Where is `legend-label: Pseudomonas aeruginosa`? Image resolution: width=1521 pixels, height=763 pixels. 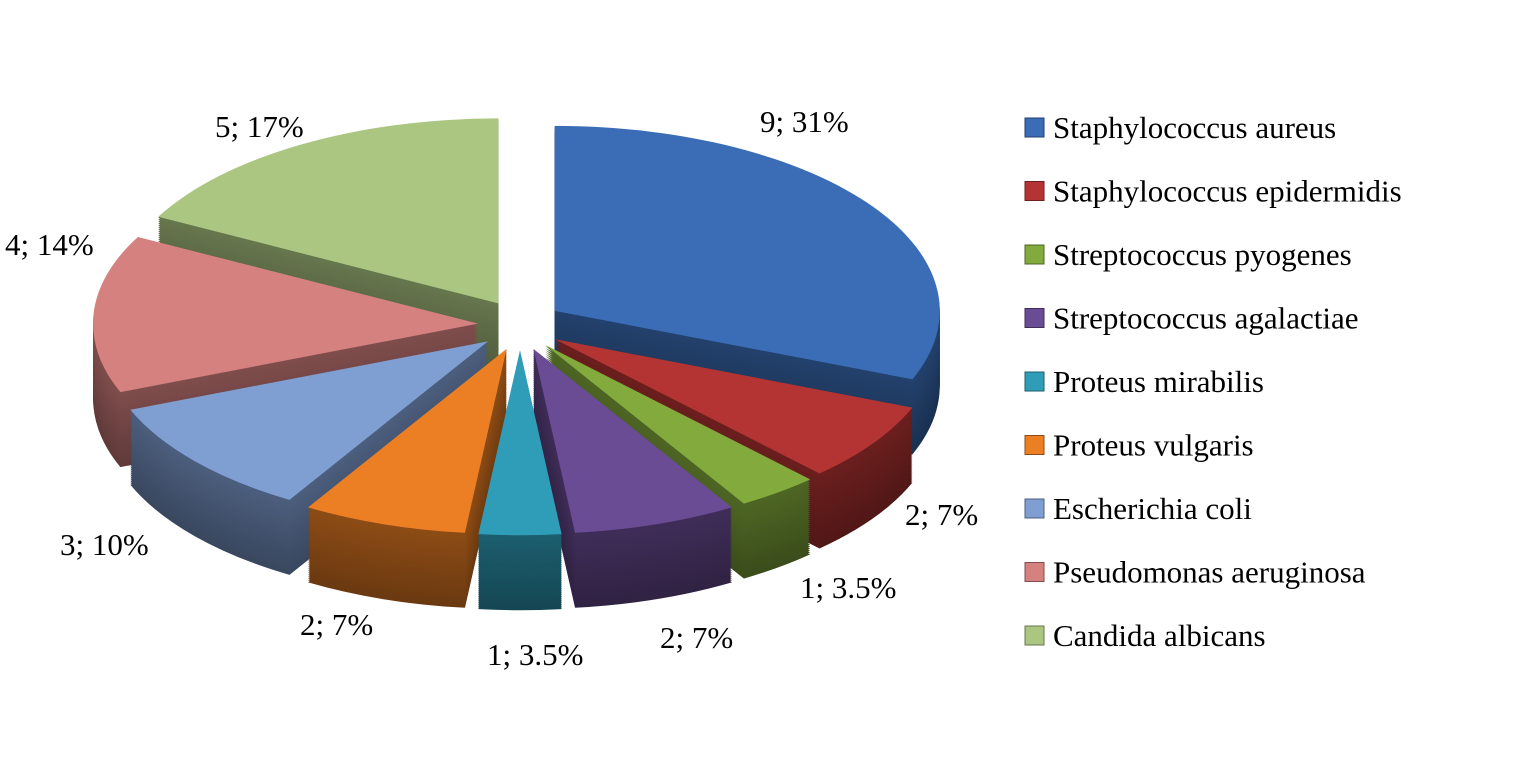
legend-label: Pseudomonas aeruginosa is located at coordinates (1209, 572).